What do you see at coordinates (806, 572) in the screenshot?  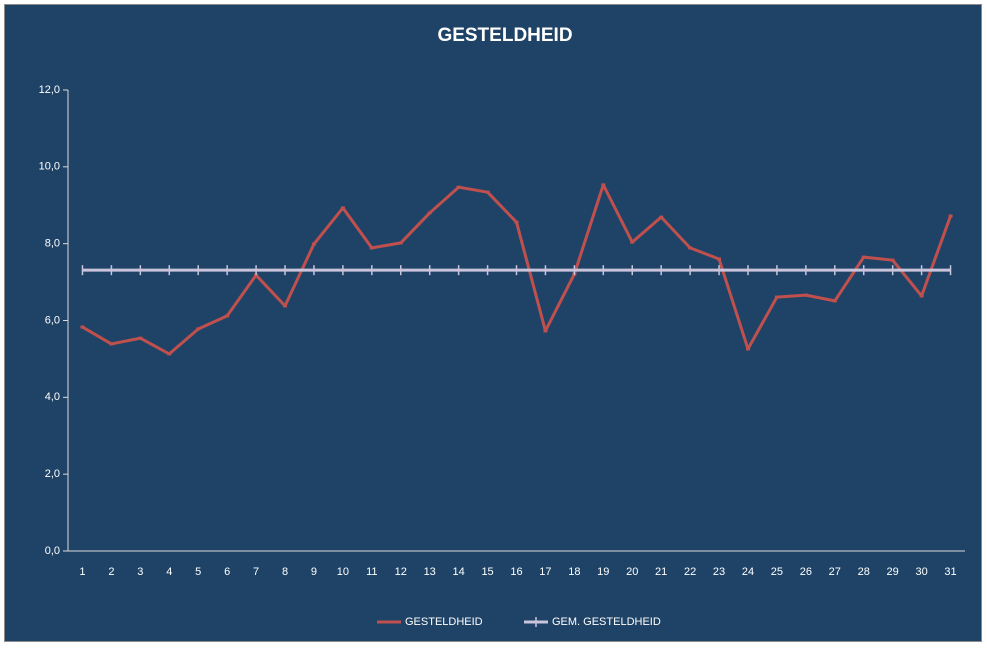 I see `x-tick-label: 26` at bounding box center [806, 572].